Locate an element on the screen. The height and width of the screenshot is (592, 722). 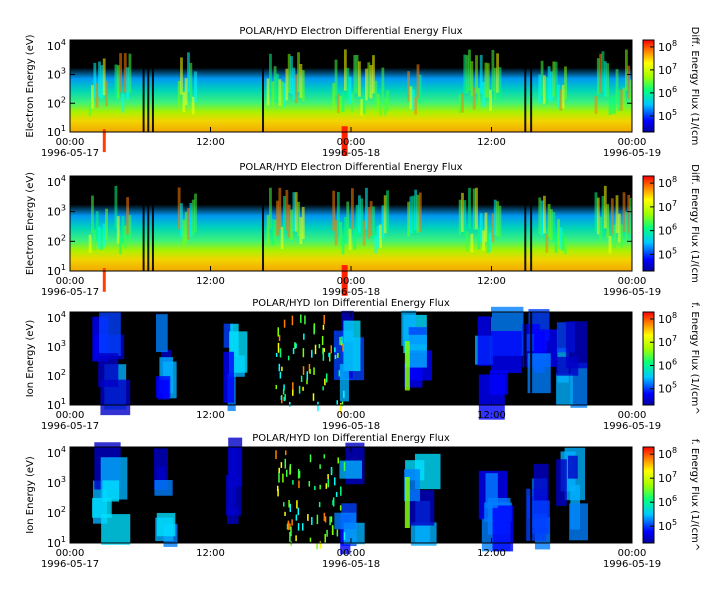
y-tick-label-exponent: 4 is located at coordinates (63, 42).